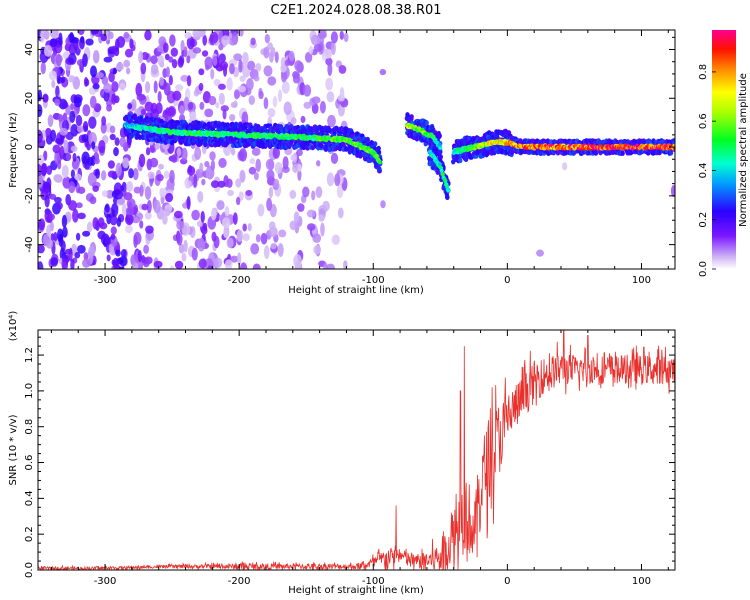 The image size is (750, 600). I want to click on y-tick-label: 0, so click(29, 147).